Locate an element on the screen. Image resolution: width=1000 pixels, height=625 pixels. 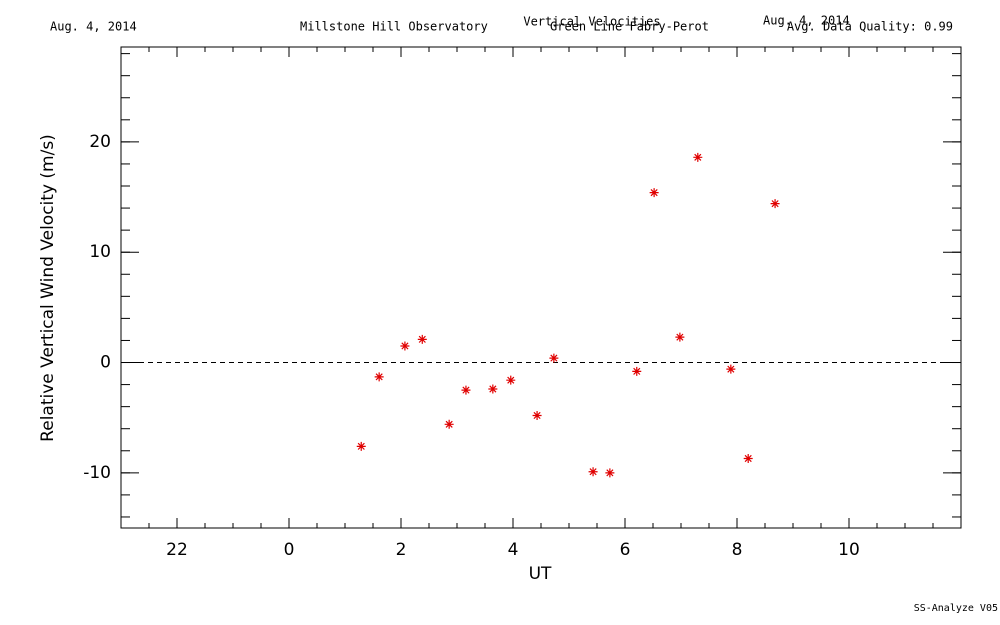
y-tick-label: 10 is located at coordinates (100, 252).